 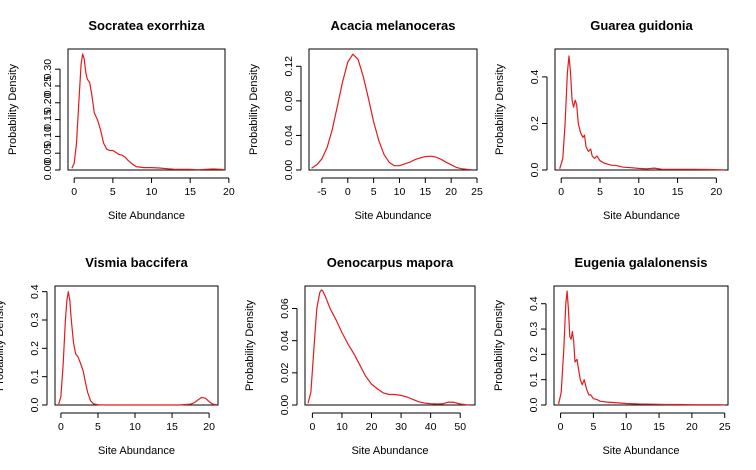 What do you see at coordinates (390, 262) in the screenshot?
I see `chart-title: Oenocarpus mapora` at bounding box center [390, 262].